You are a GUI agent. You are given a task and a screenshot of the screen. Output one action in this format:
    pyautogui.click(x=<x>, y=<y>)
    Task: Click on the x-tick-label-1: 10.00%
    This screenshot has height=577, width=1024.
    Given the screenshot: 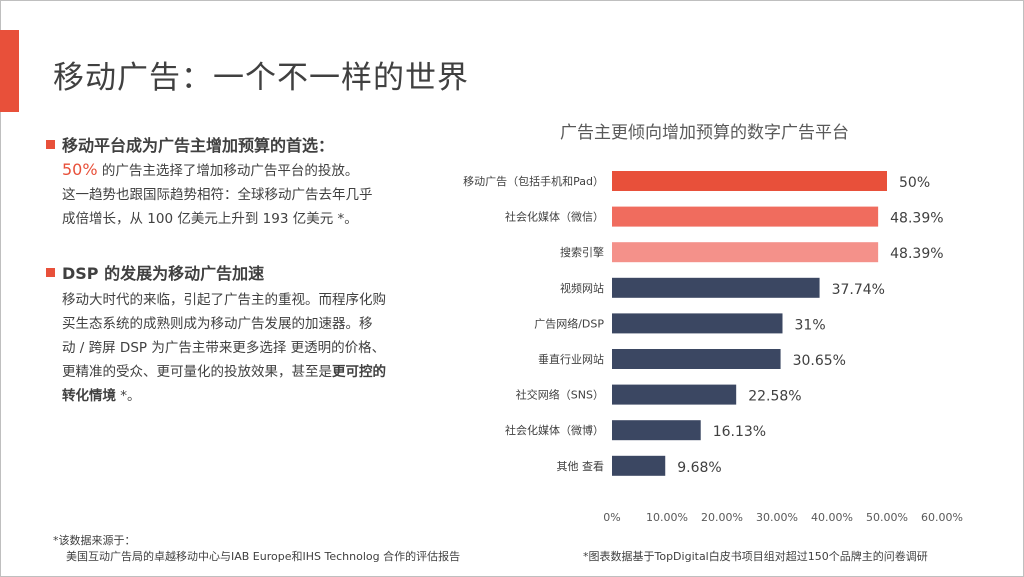 What is the action you would take?
    pyautogui.click(x=667, y=517)
    